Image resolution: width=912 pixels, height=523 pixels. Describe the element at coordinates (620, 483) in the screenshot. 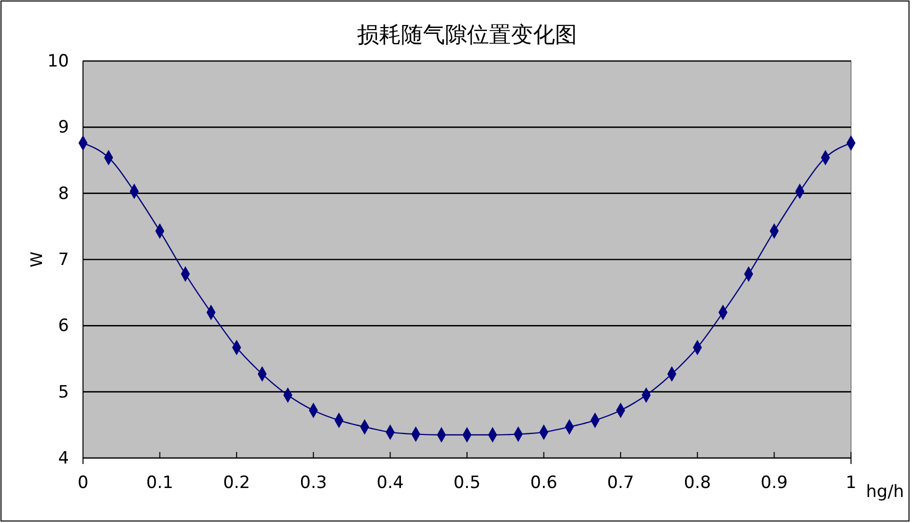

I see `x-tick-label: 0.7` at that location.